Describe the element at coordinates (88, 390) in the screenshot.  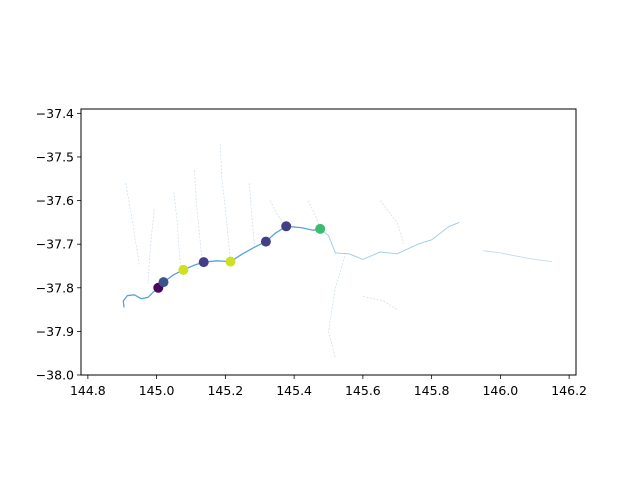
I see `x-tick-label: 144.8` at that location.